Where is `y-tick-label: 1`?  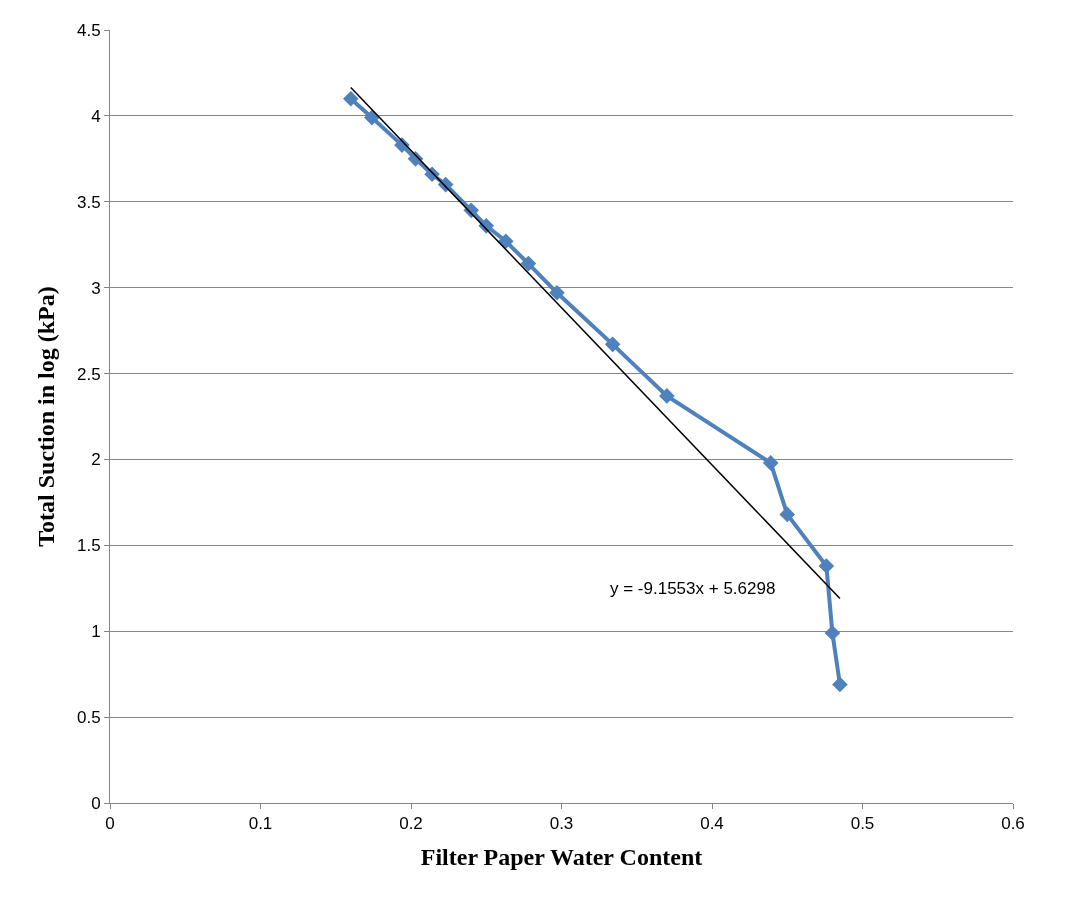 y-tick-label: 1 is located at coordinates (96, 632).